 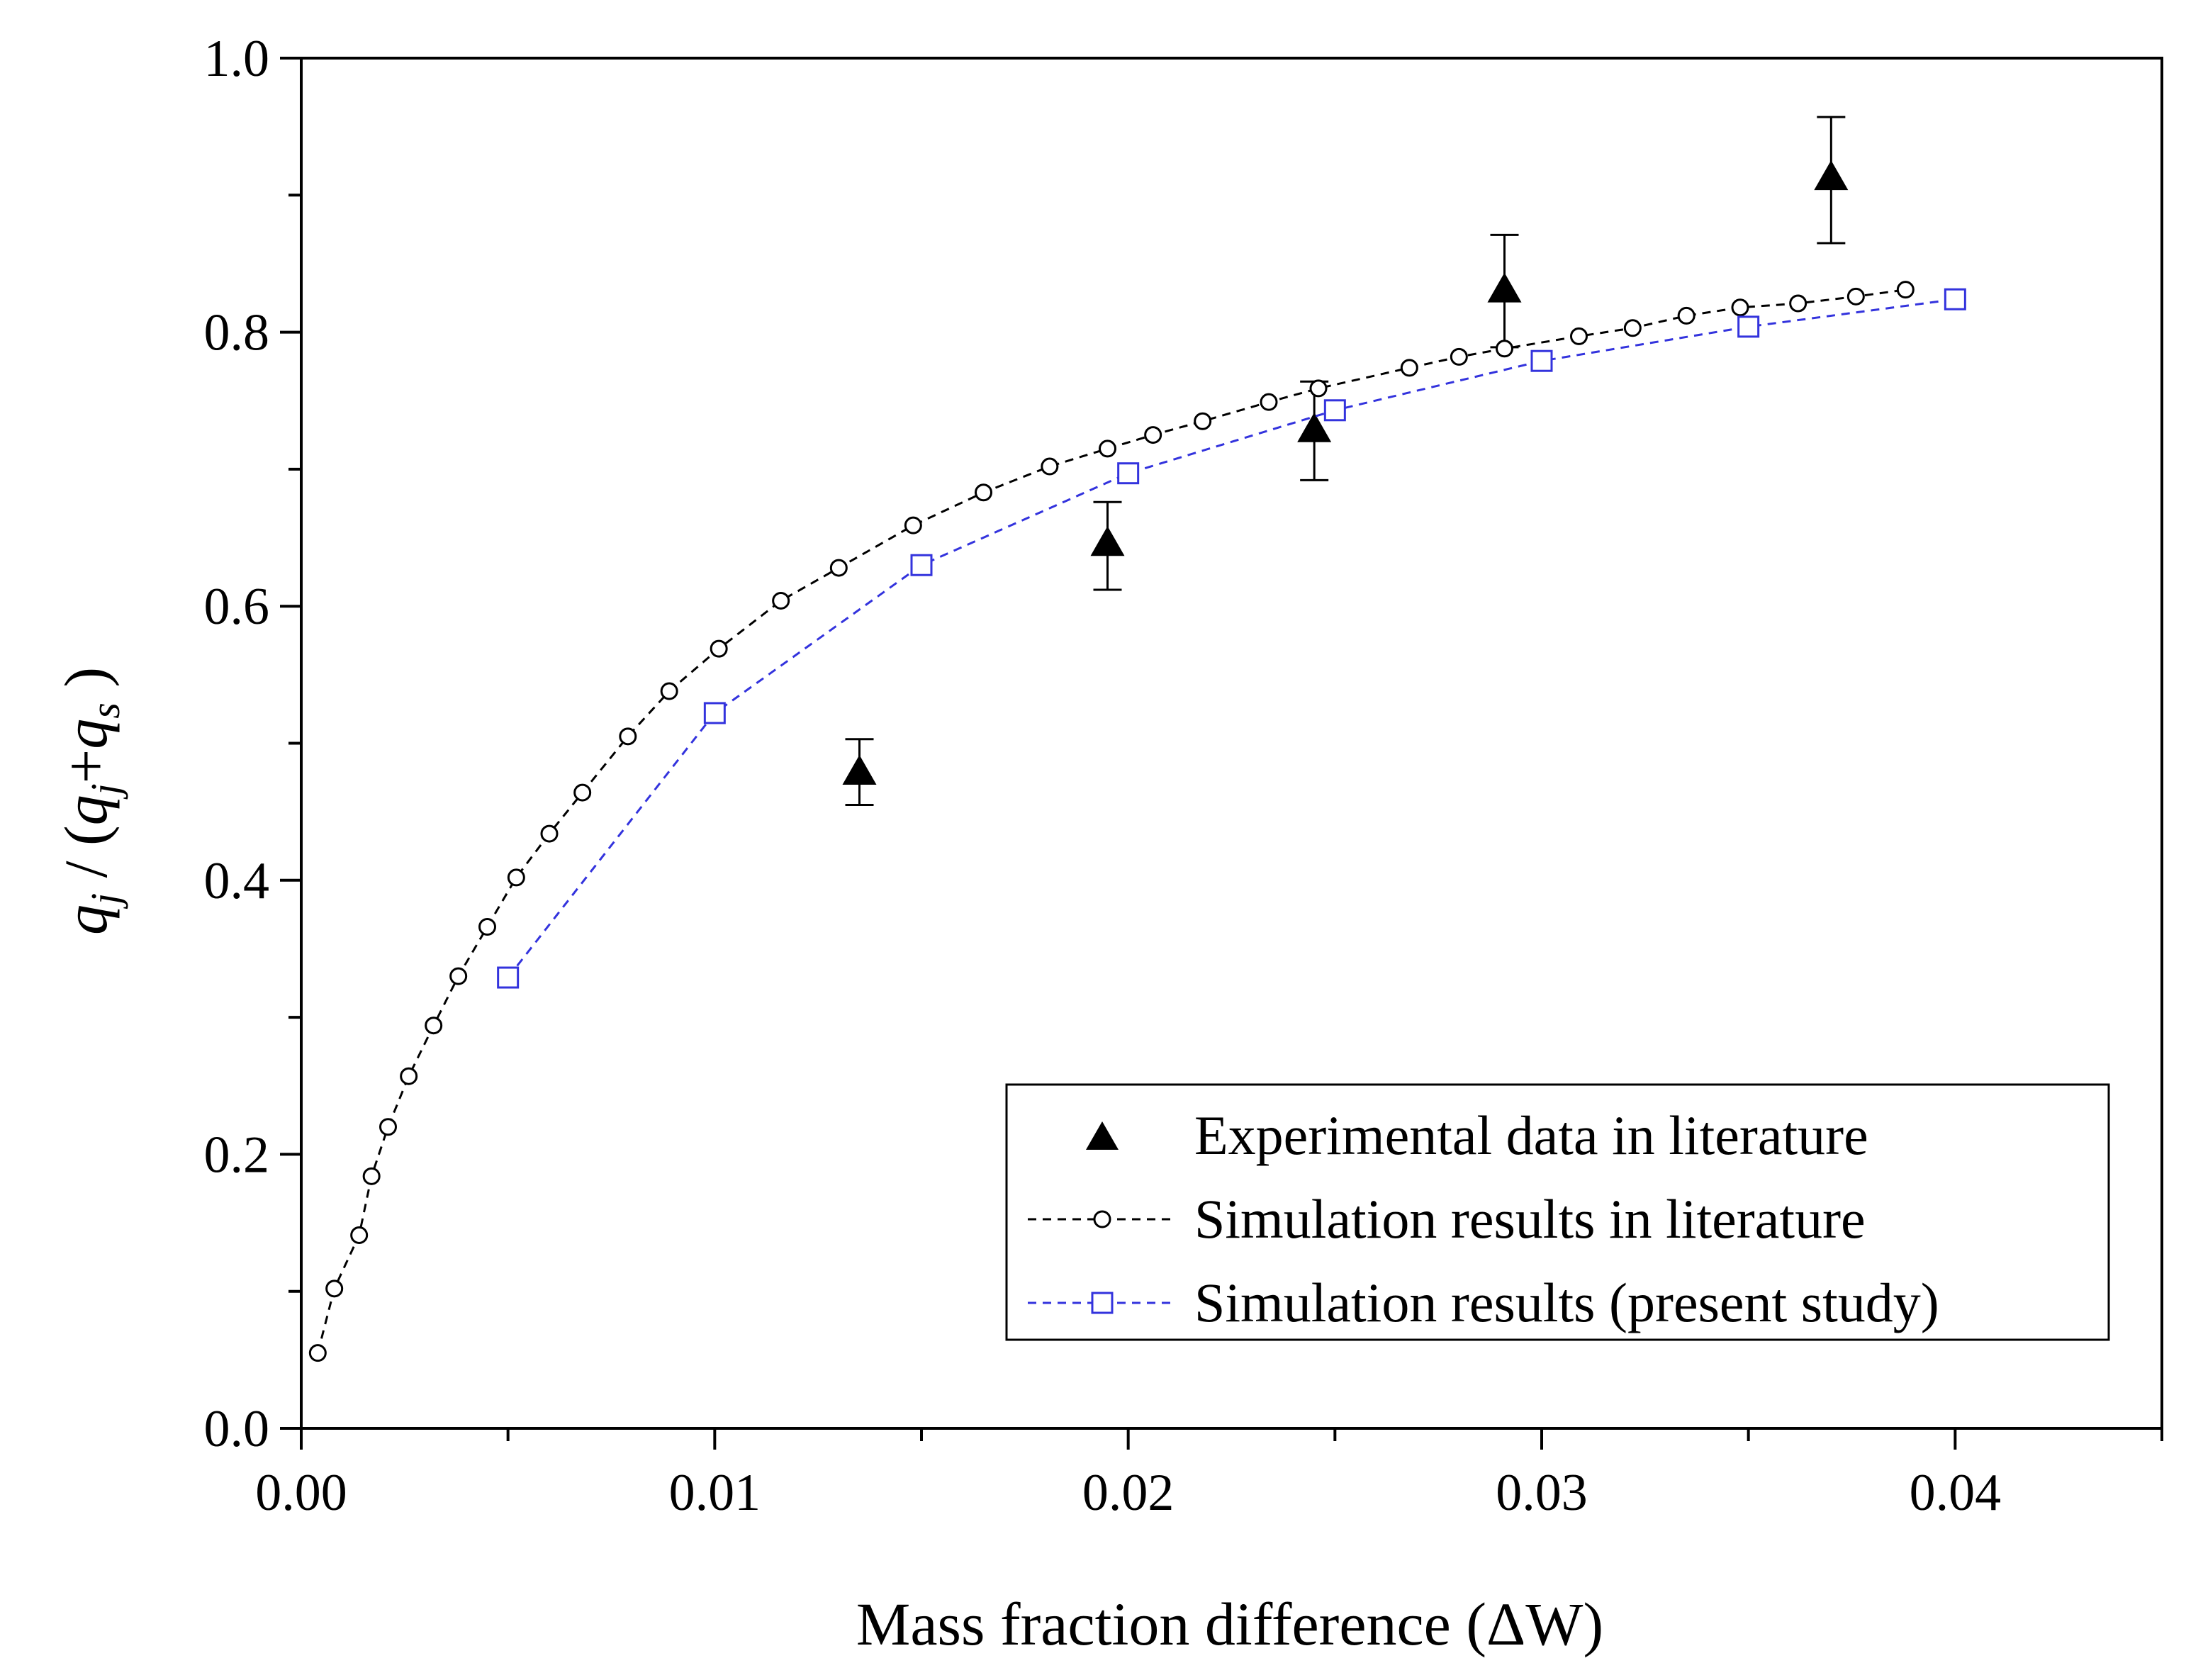 I want to click on legend-box, so click(x=1557, y=1212).